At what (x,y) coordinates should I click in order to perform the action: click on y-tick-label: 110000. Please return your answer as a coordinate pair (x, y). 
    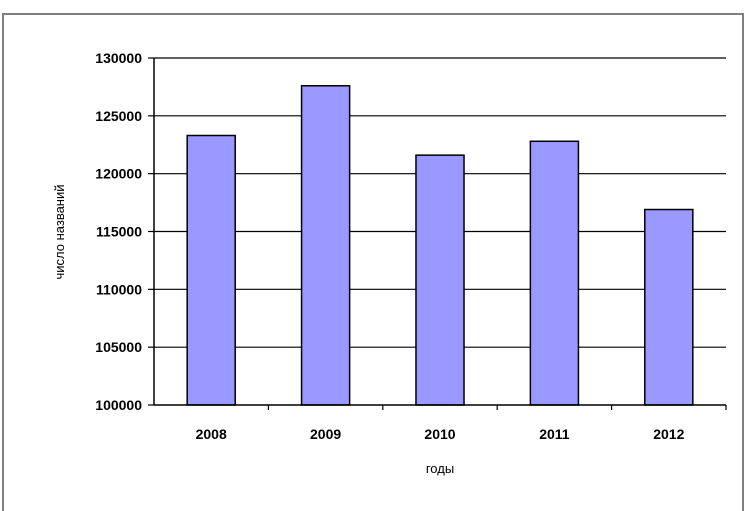
    Looking at the image, I should click on (119, 289).